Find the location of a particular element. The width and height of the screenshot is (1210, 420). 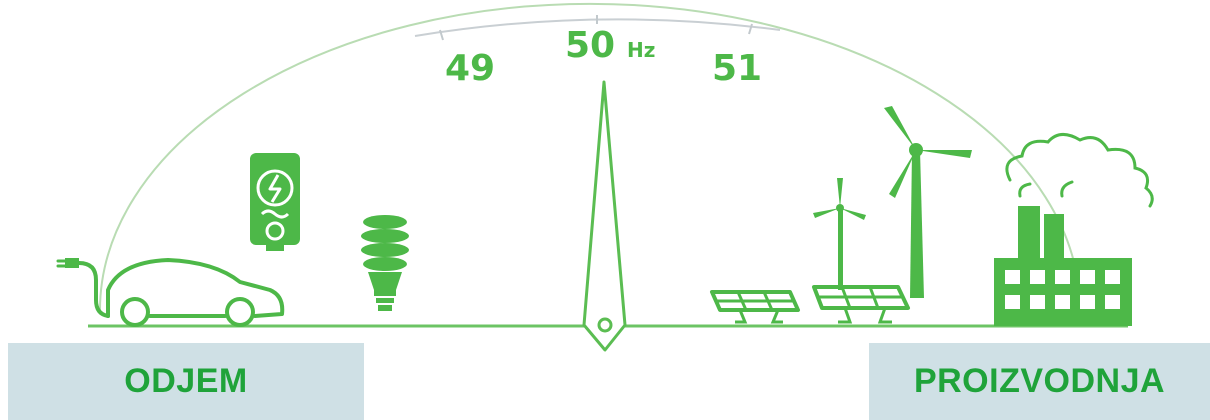

consumption-label-box: ODJEM is located at coordinates (186, 381).